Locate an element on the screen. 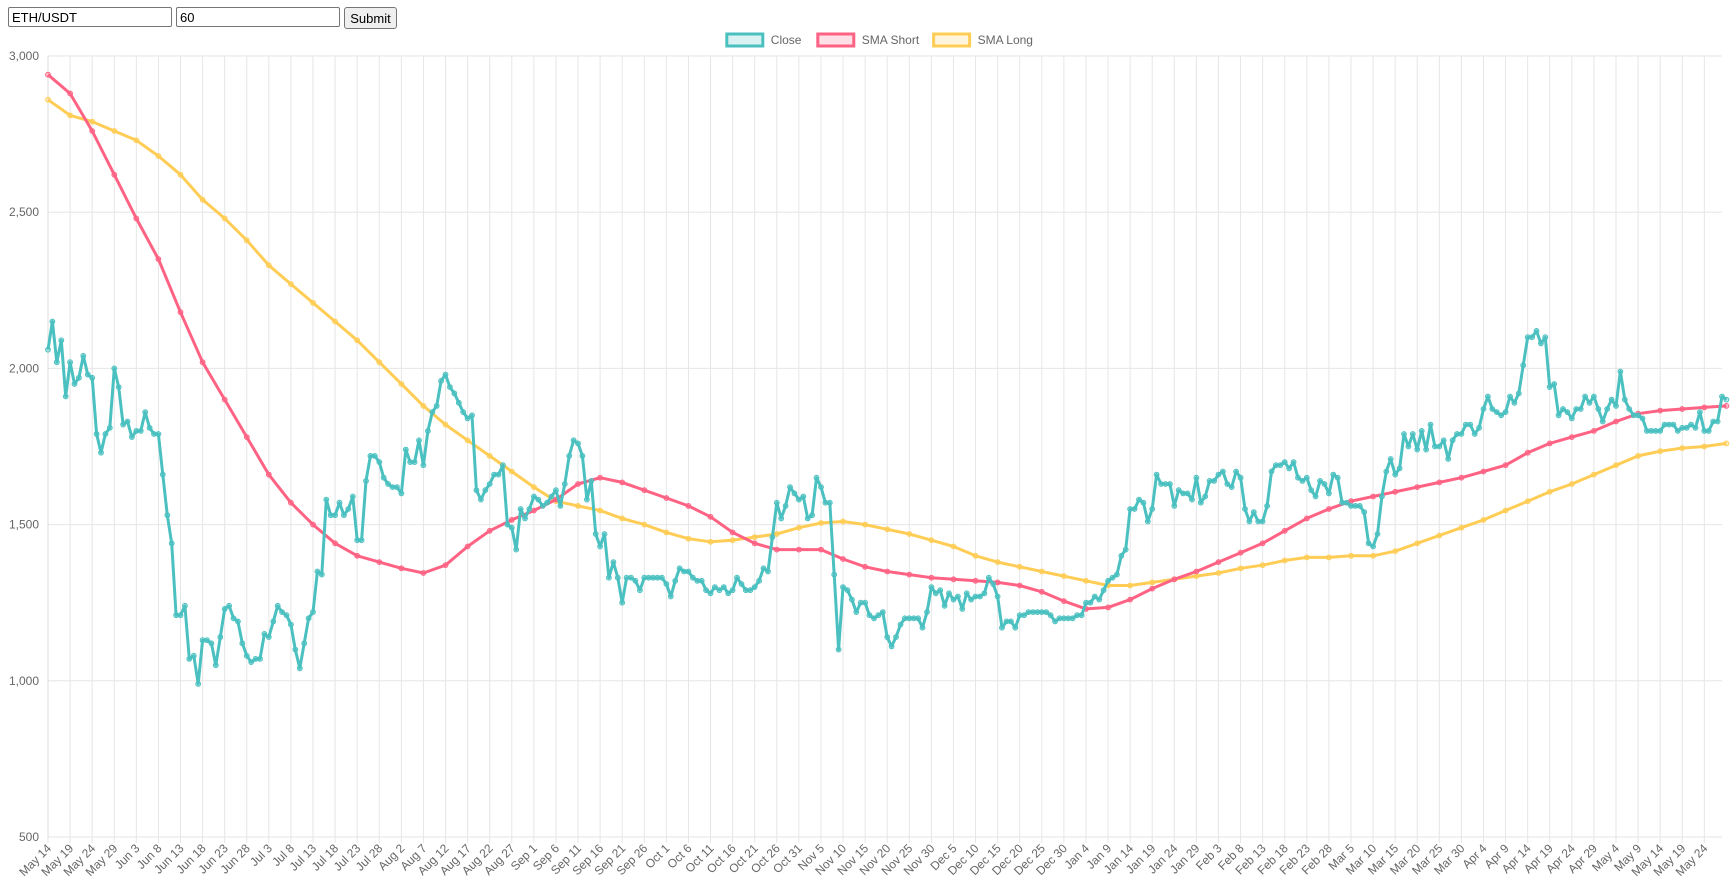 The height and width of the screenshot is (892, 1733). legend-swatch is located at coordinates (745, 40).